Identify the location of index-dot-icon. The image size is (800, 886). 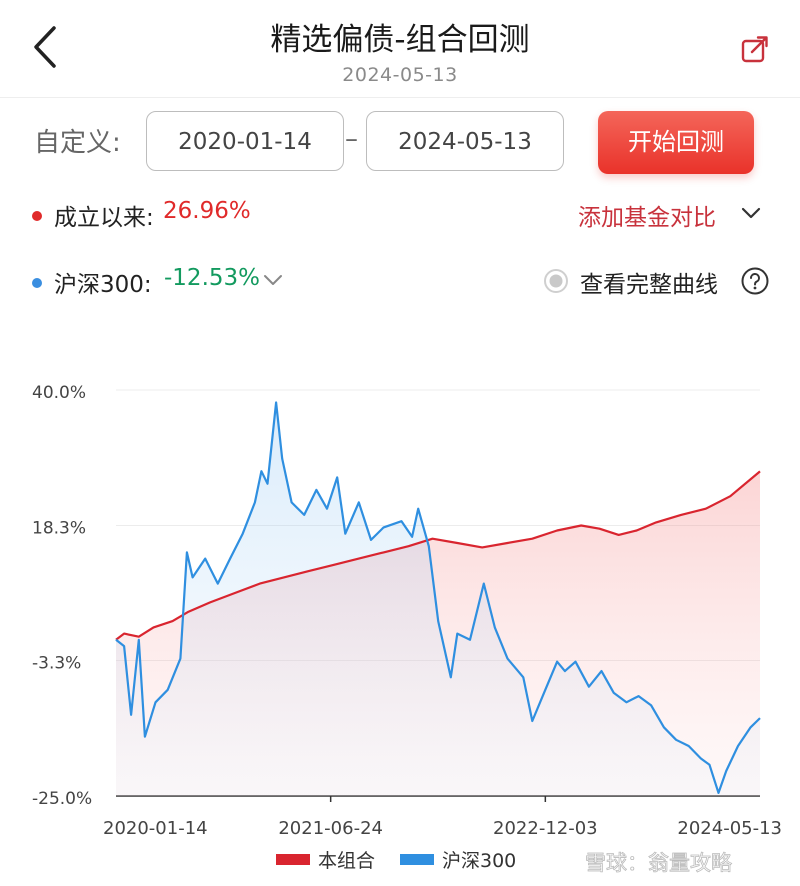
(37, 283).